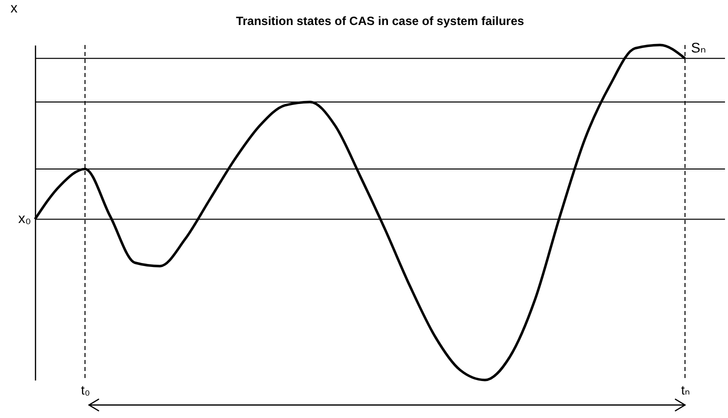 The width and height of the screenshot is (728, 418). I want to click on ref-line-label: x₀, so click(25, 218).